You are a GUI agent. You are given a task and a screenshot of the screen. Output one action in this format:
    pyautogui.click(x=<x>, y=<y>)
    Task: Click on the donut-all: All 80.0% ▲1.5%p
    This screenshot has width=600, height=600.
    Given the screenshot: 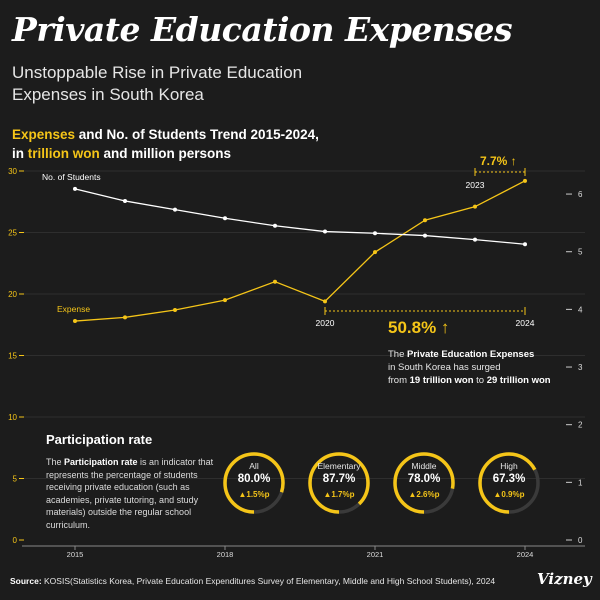 What is the action you would take?
    pyautogui.click(x=254, y=483)
    